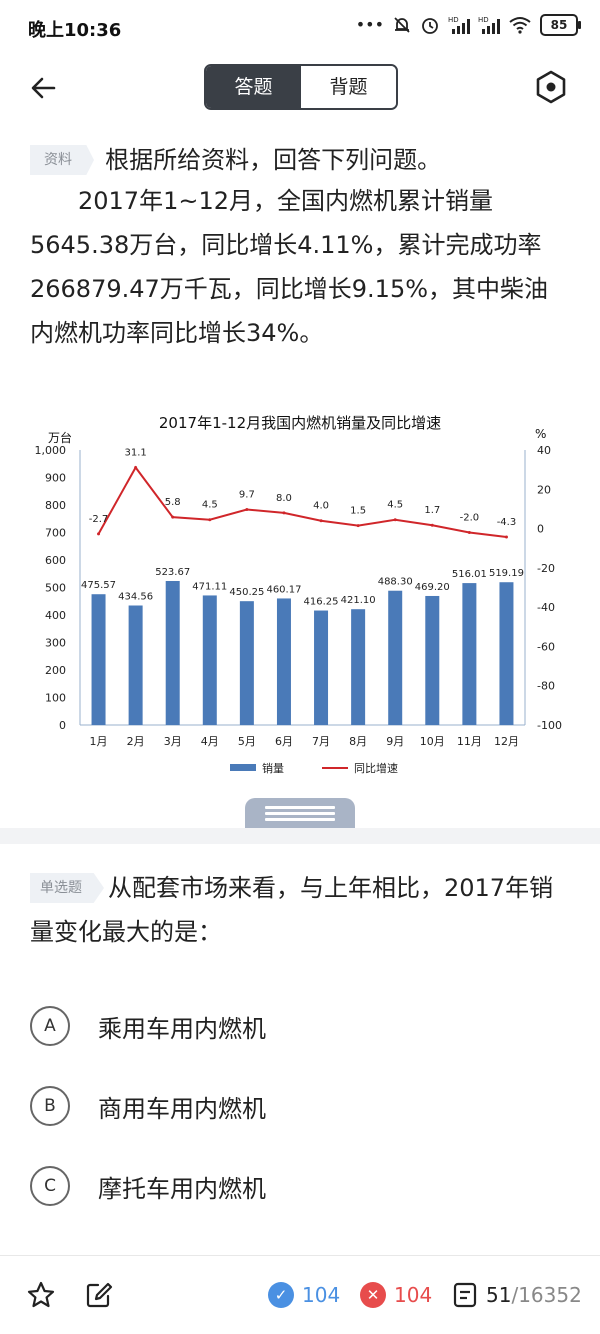 The width and height of the screenshot is (600, 1334). Describe the element at coordinates (75, 30) in the screenshot. I see `status-time: 晚上10:36` at that location.